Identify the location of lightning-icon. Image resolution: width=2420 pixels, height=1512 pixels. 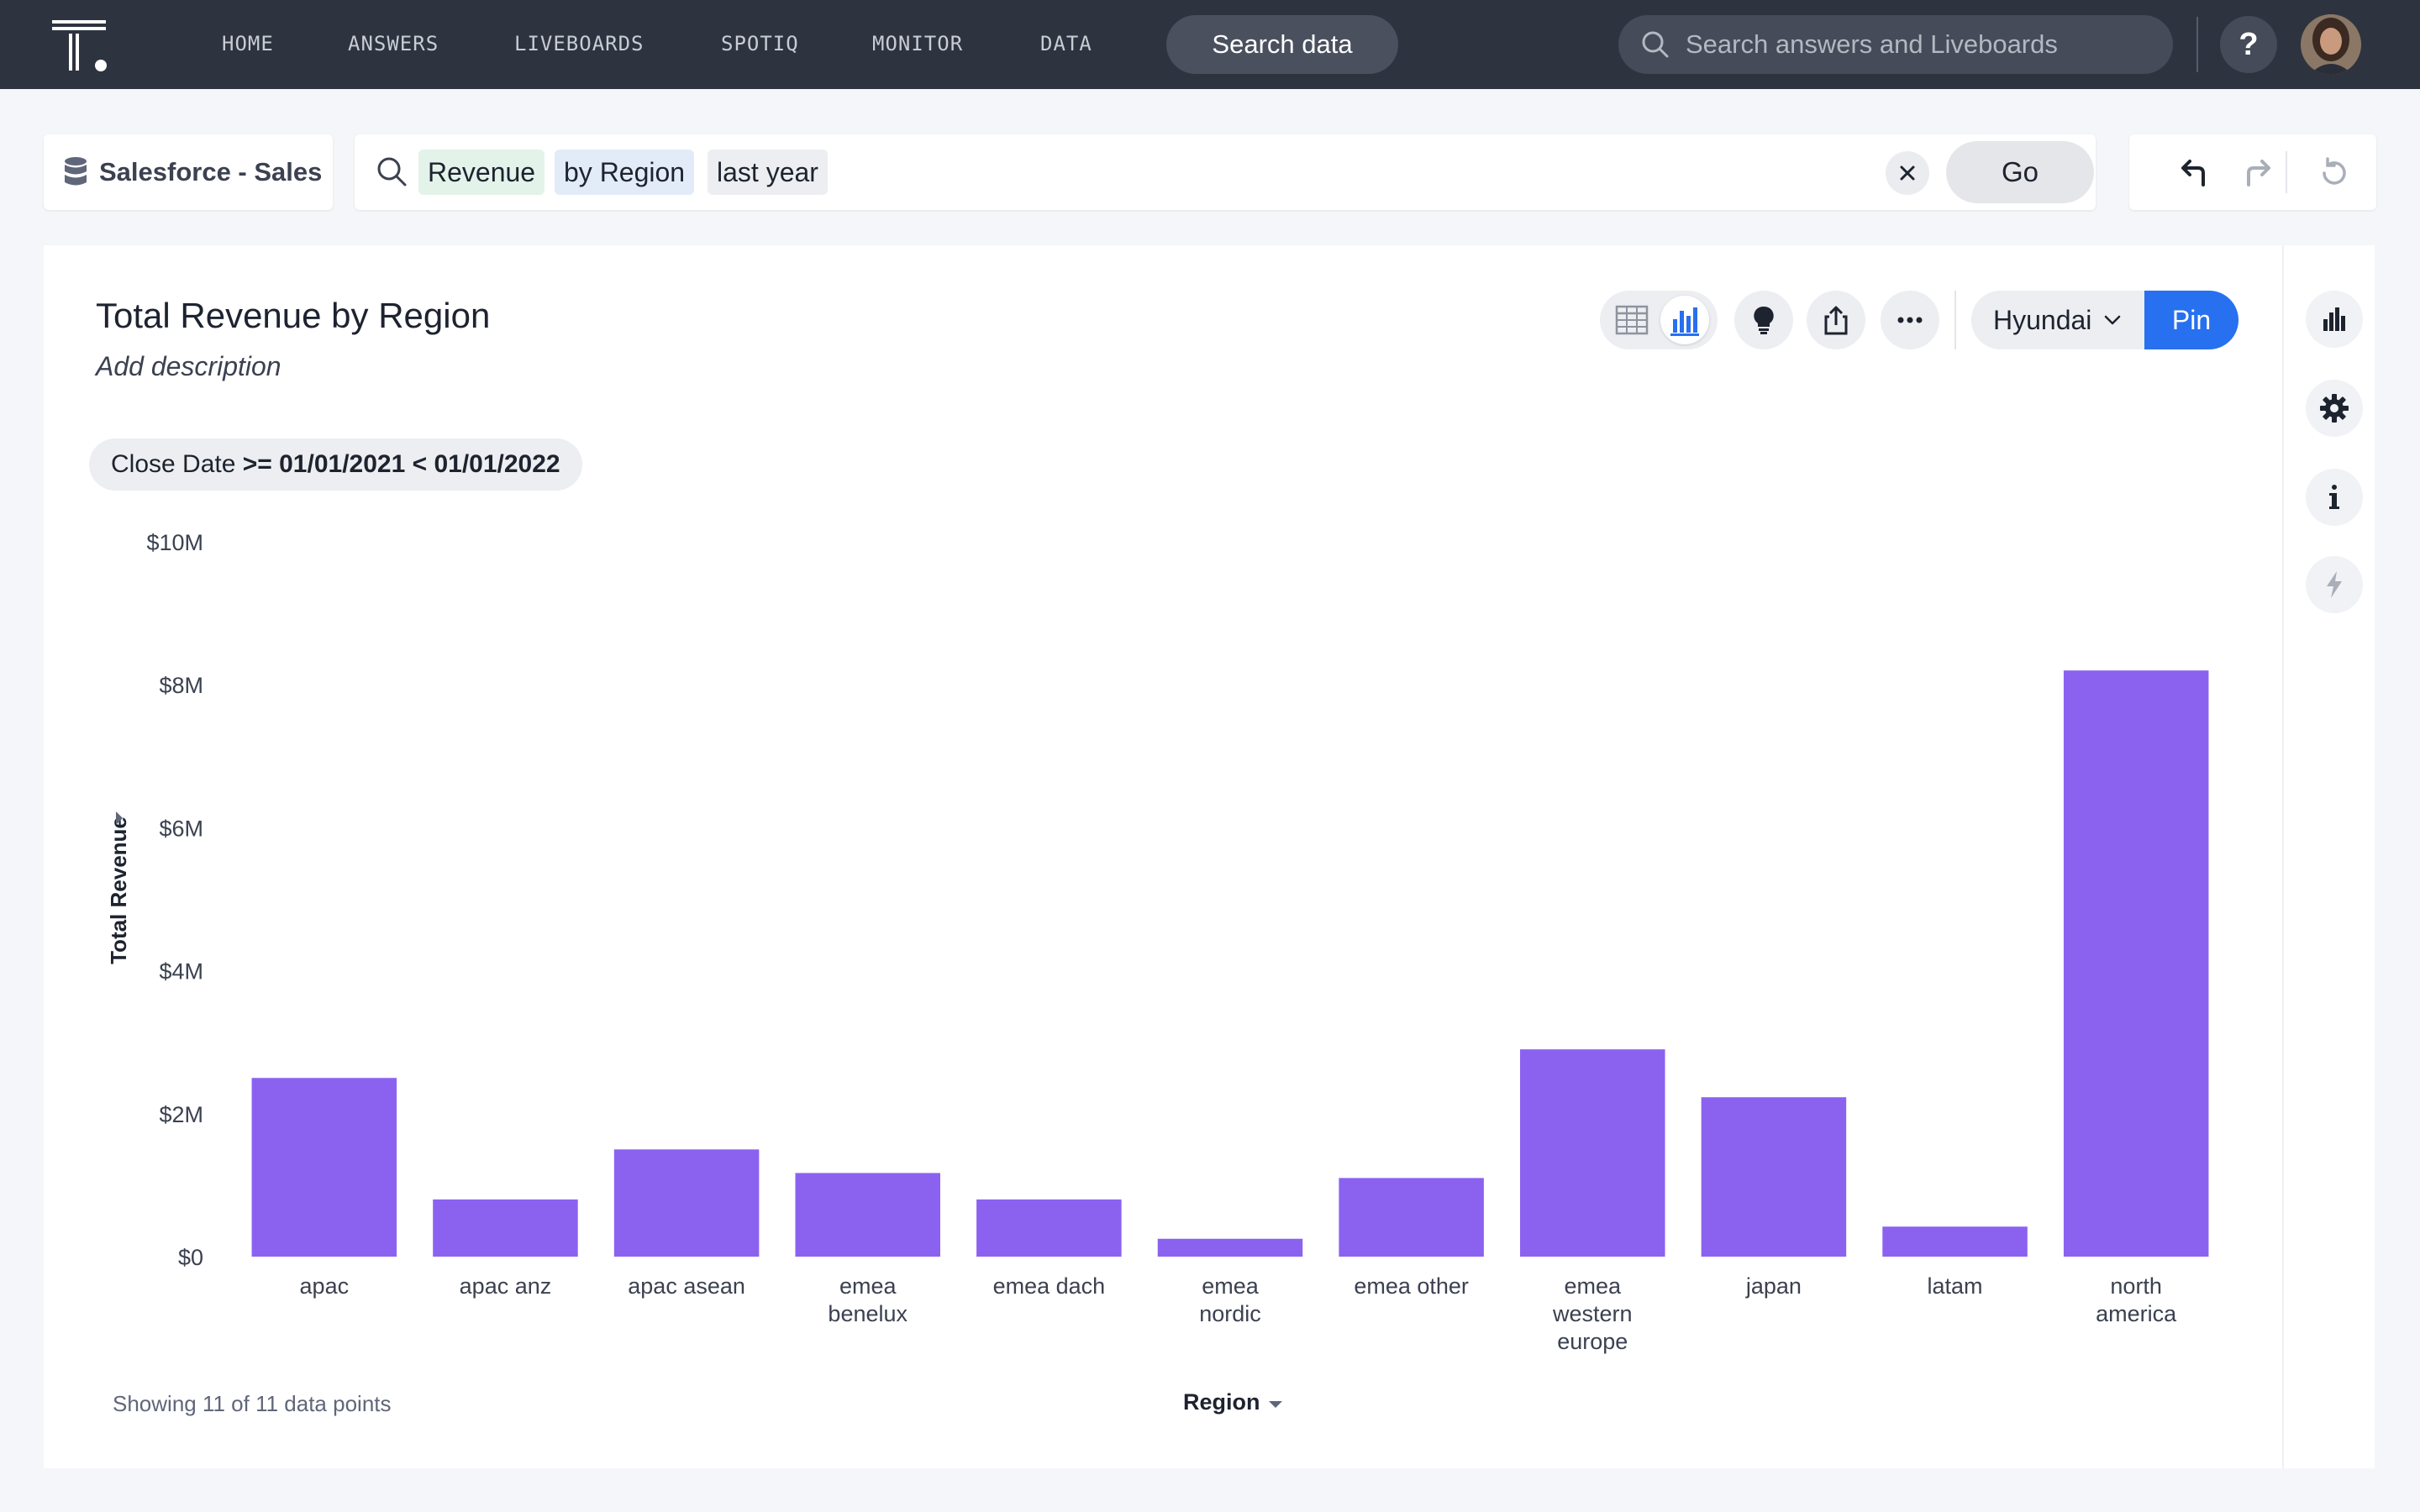
(2334, 584).